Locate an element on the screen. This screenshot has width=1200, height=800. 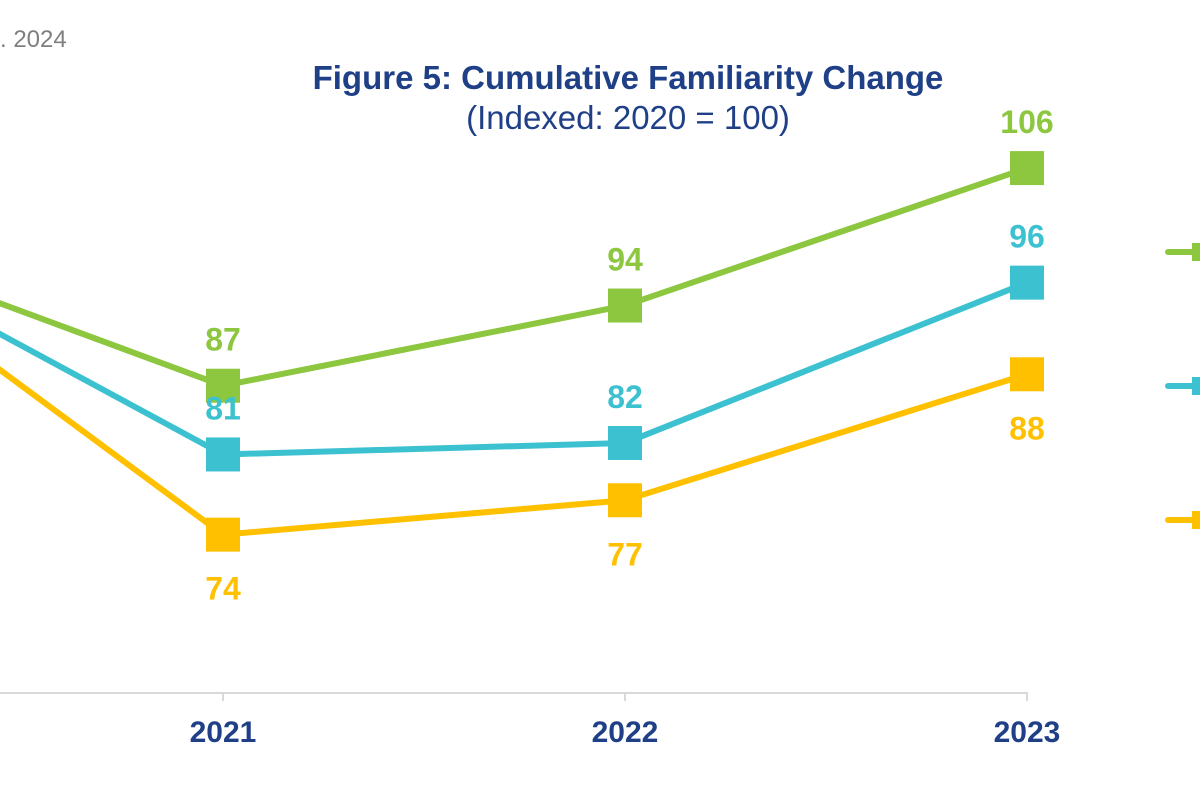
x-tick-label-2021: 2021 is located at coordinates (223, 732).